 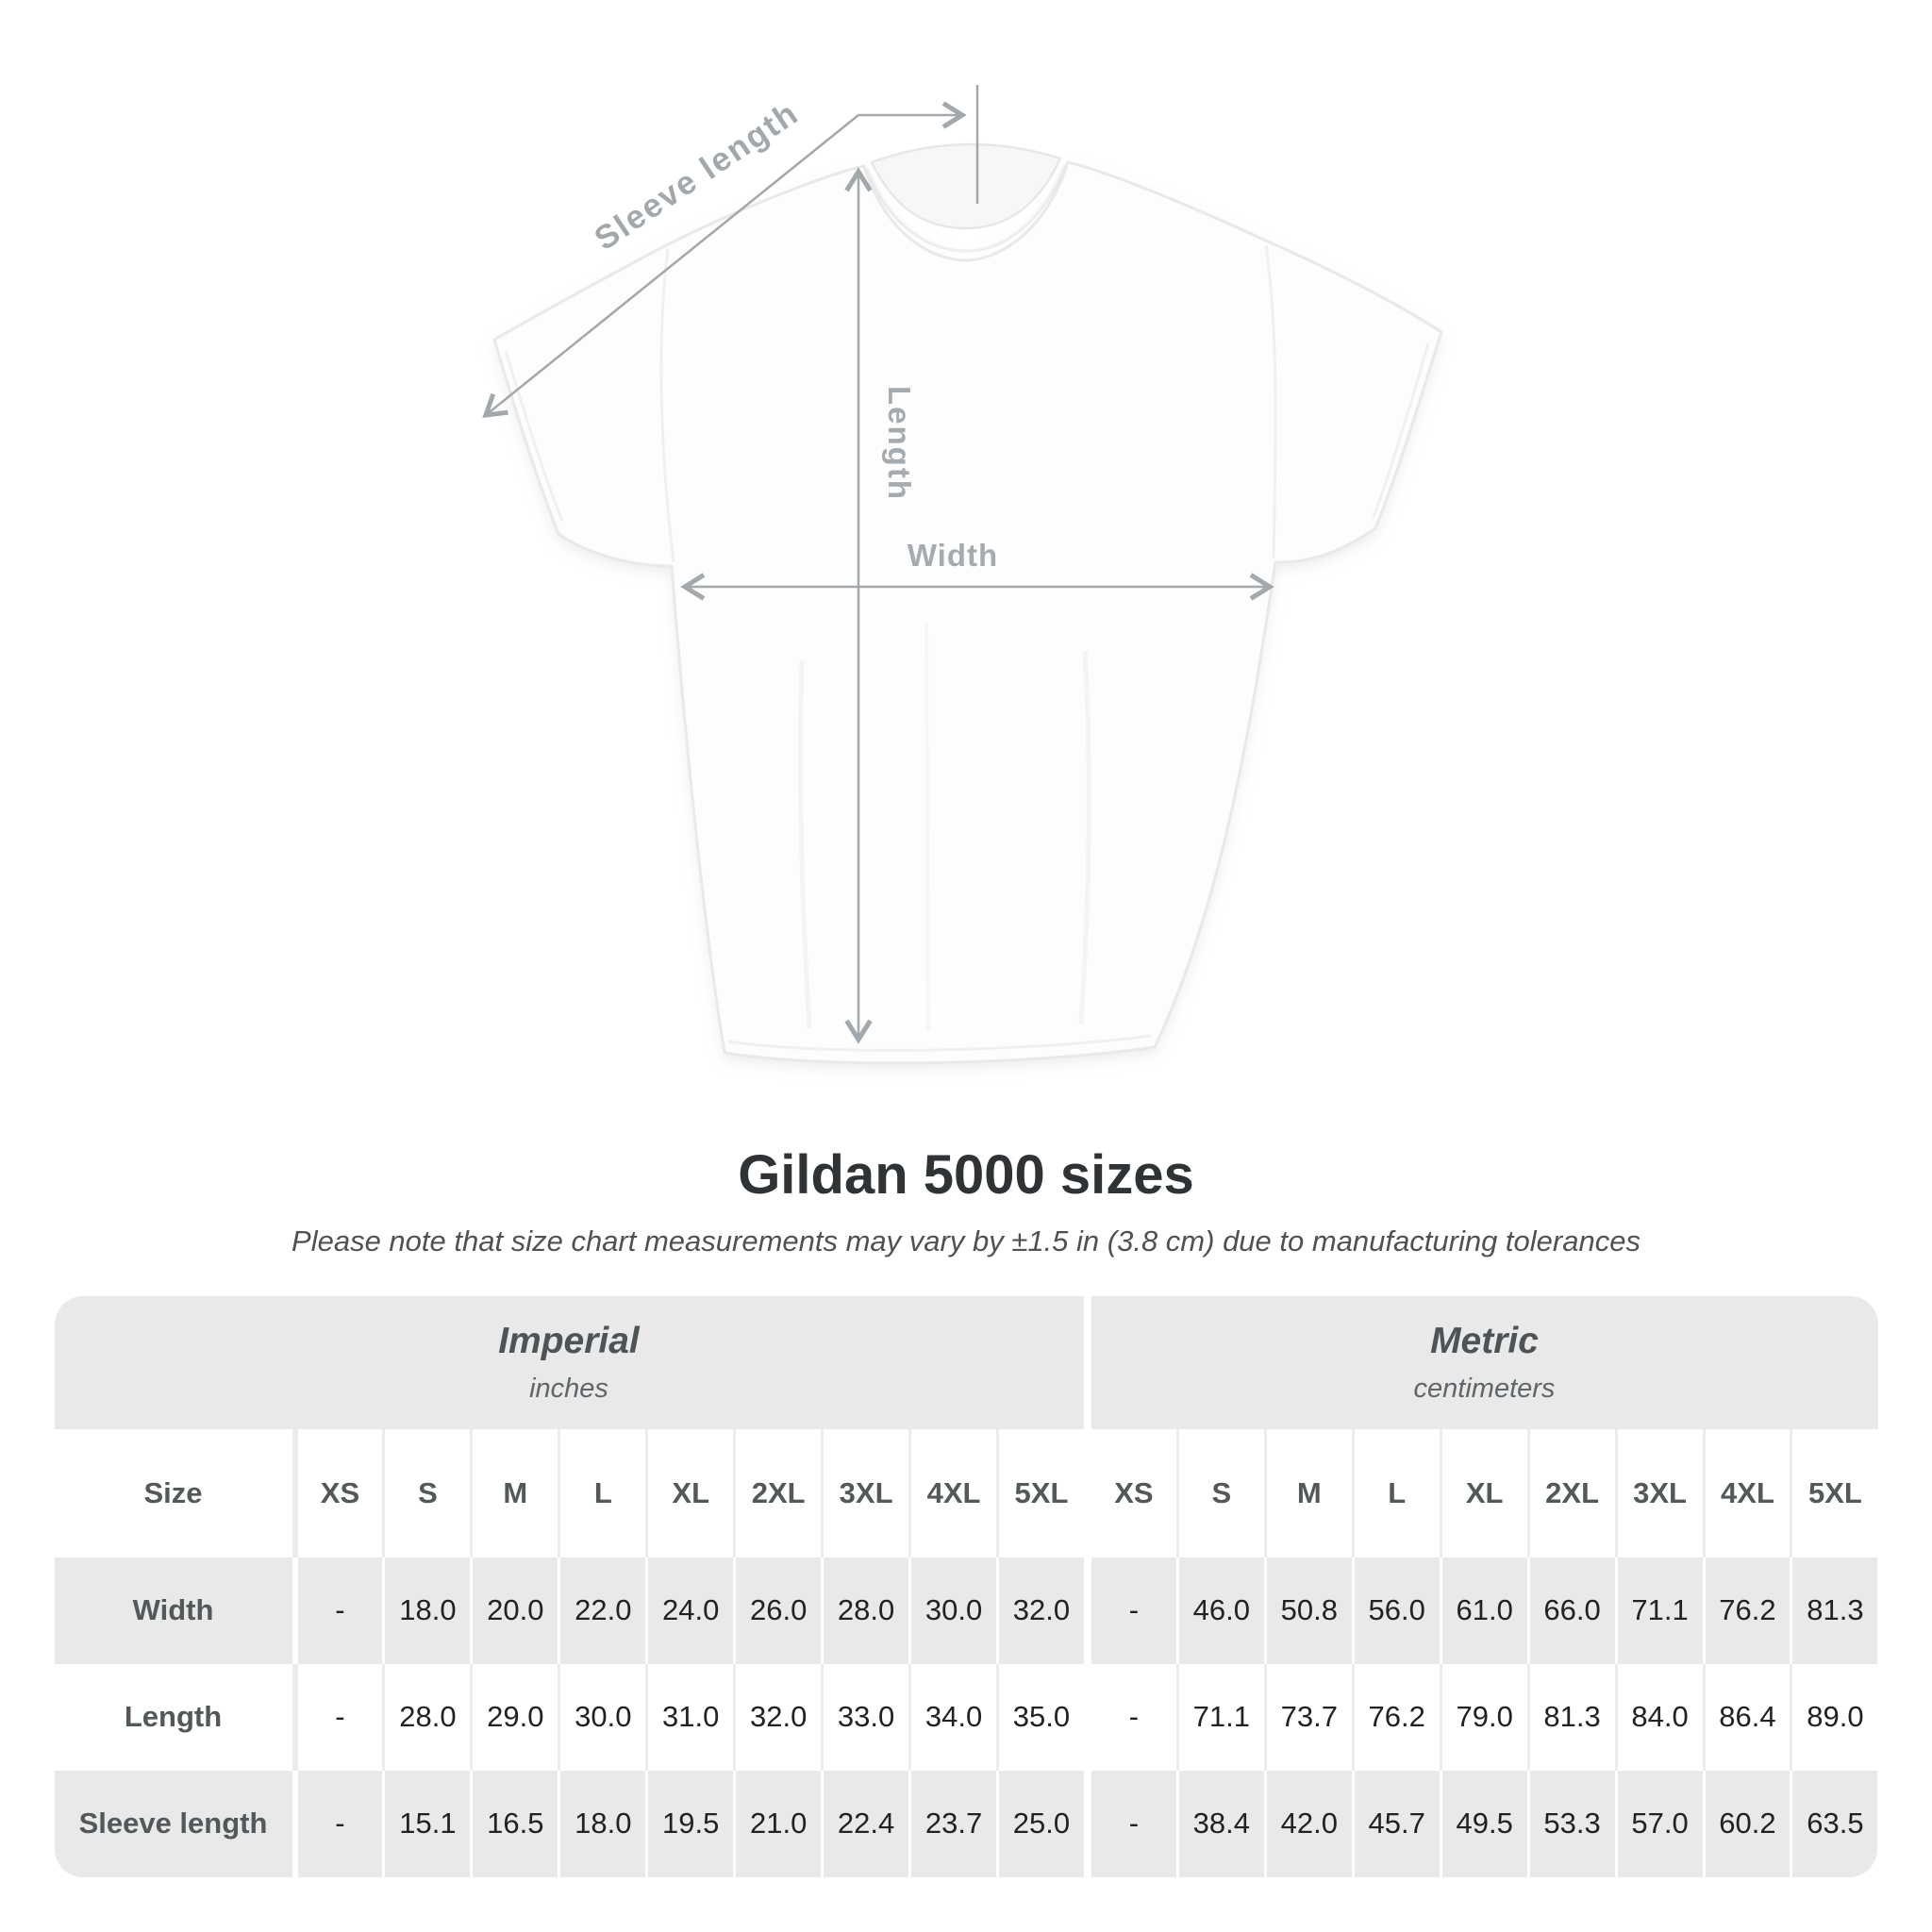 What do you see at coordinates (778, 1611) in the screenshot?
I see `table-cell: 26.0` at bounding box center [778, 1611].